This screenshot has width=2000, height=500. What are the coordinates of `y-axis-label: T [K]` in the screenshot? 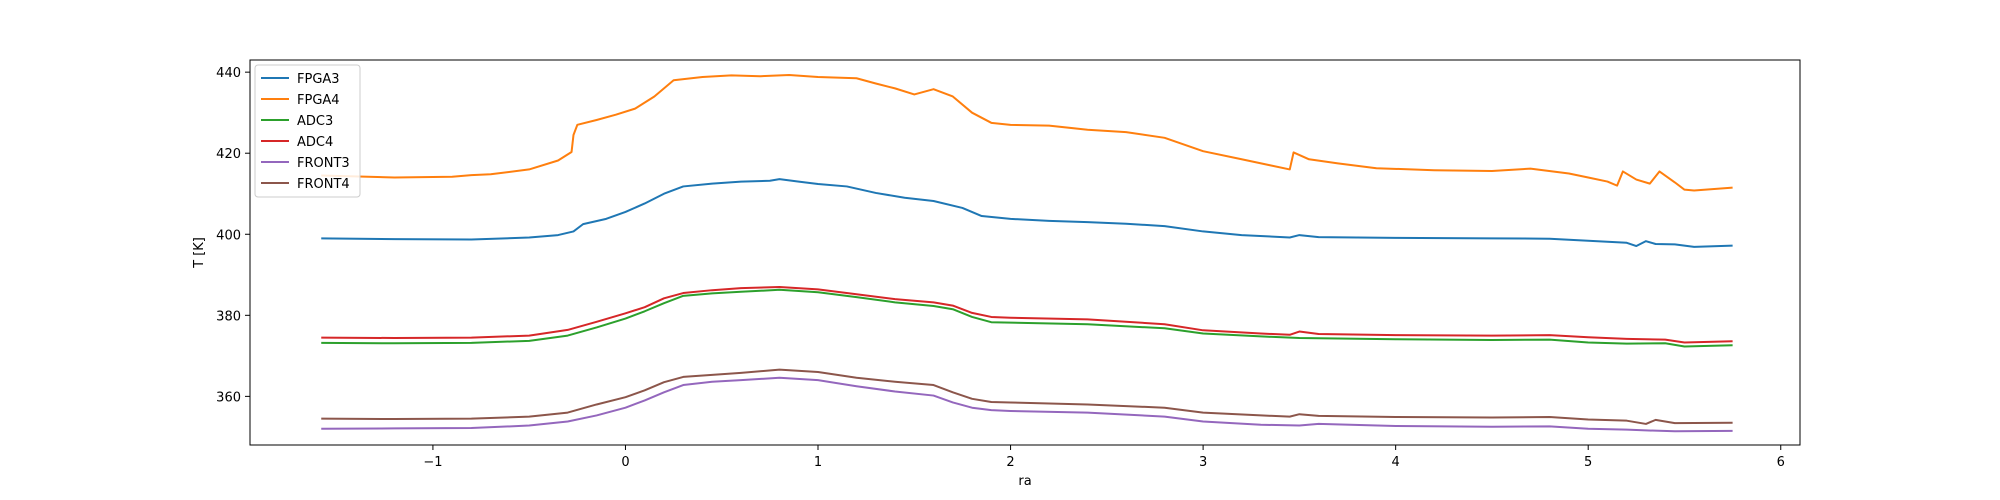 It's located at (199, 253).